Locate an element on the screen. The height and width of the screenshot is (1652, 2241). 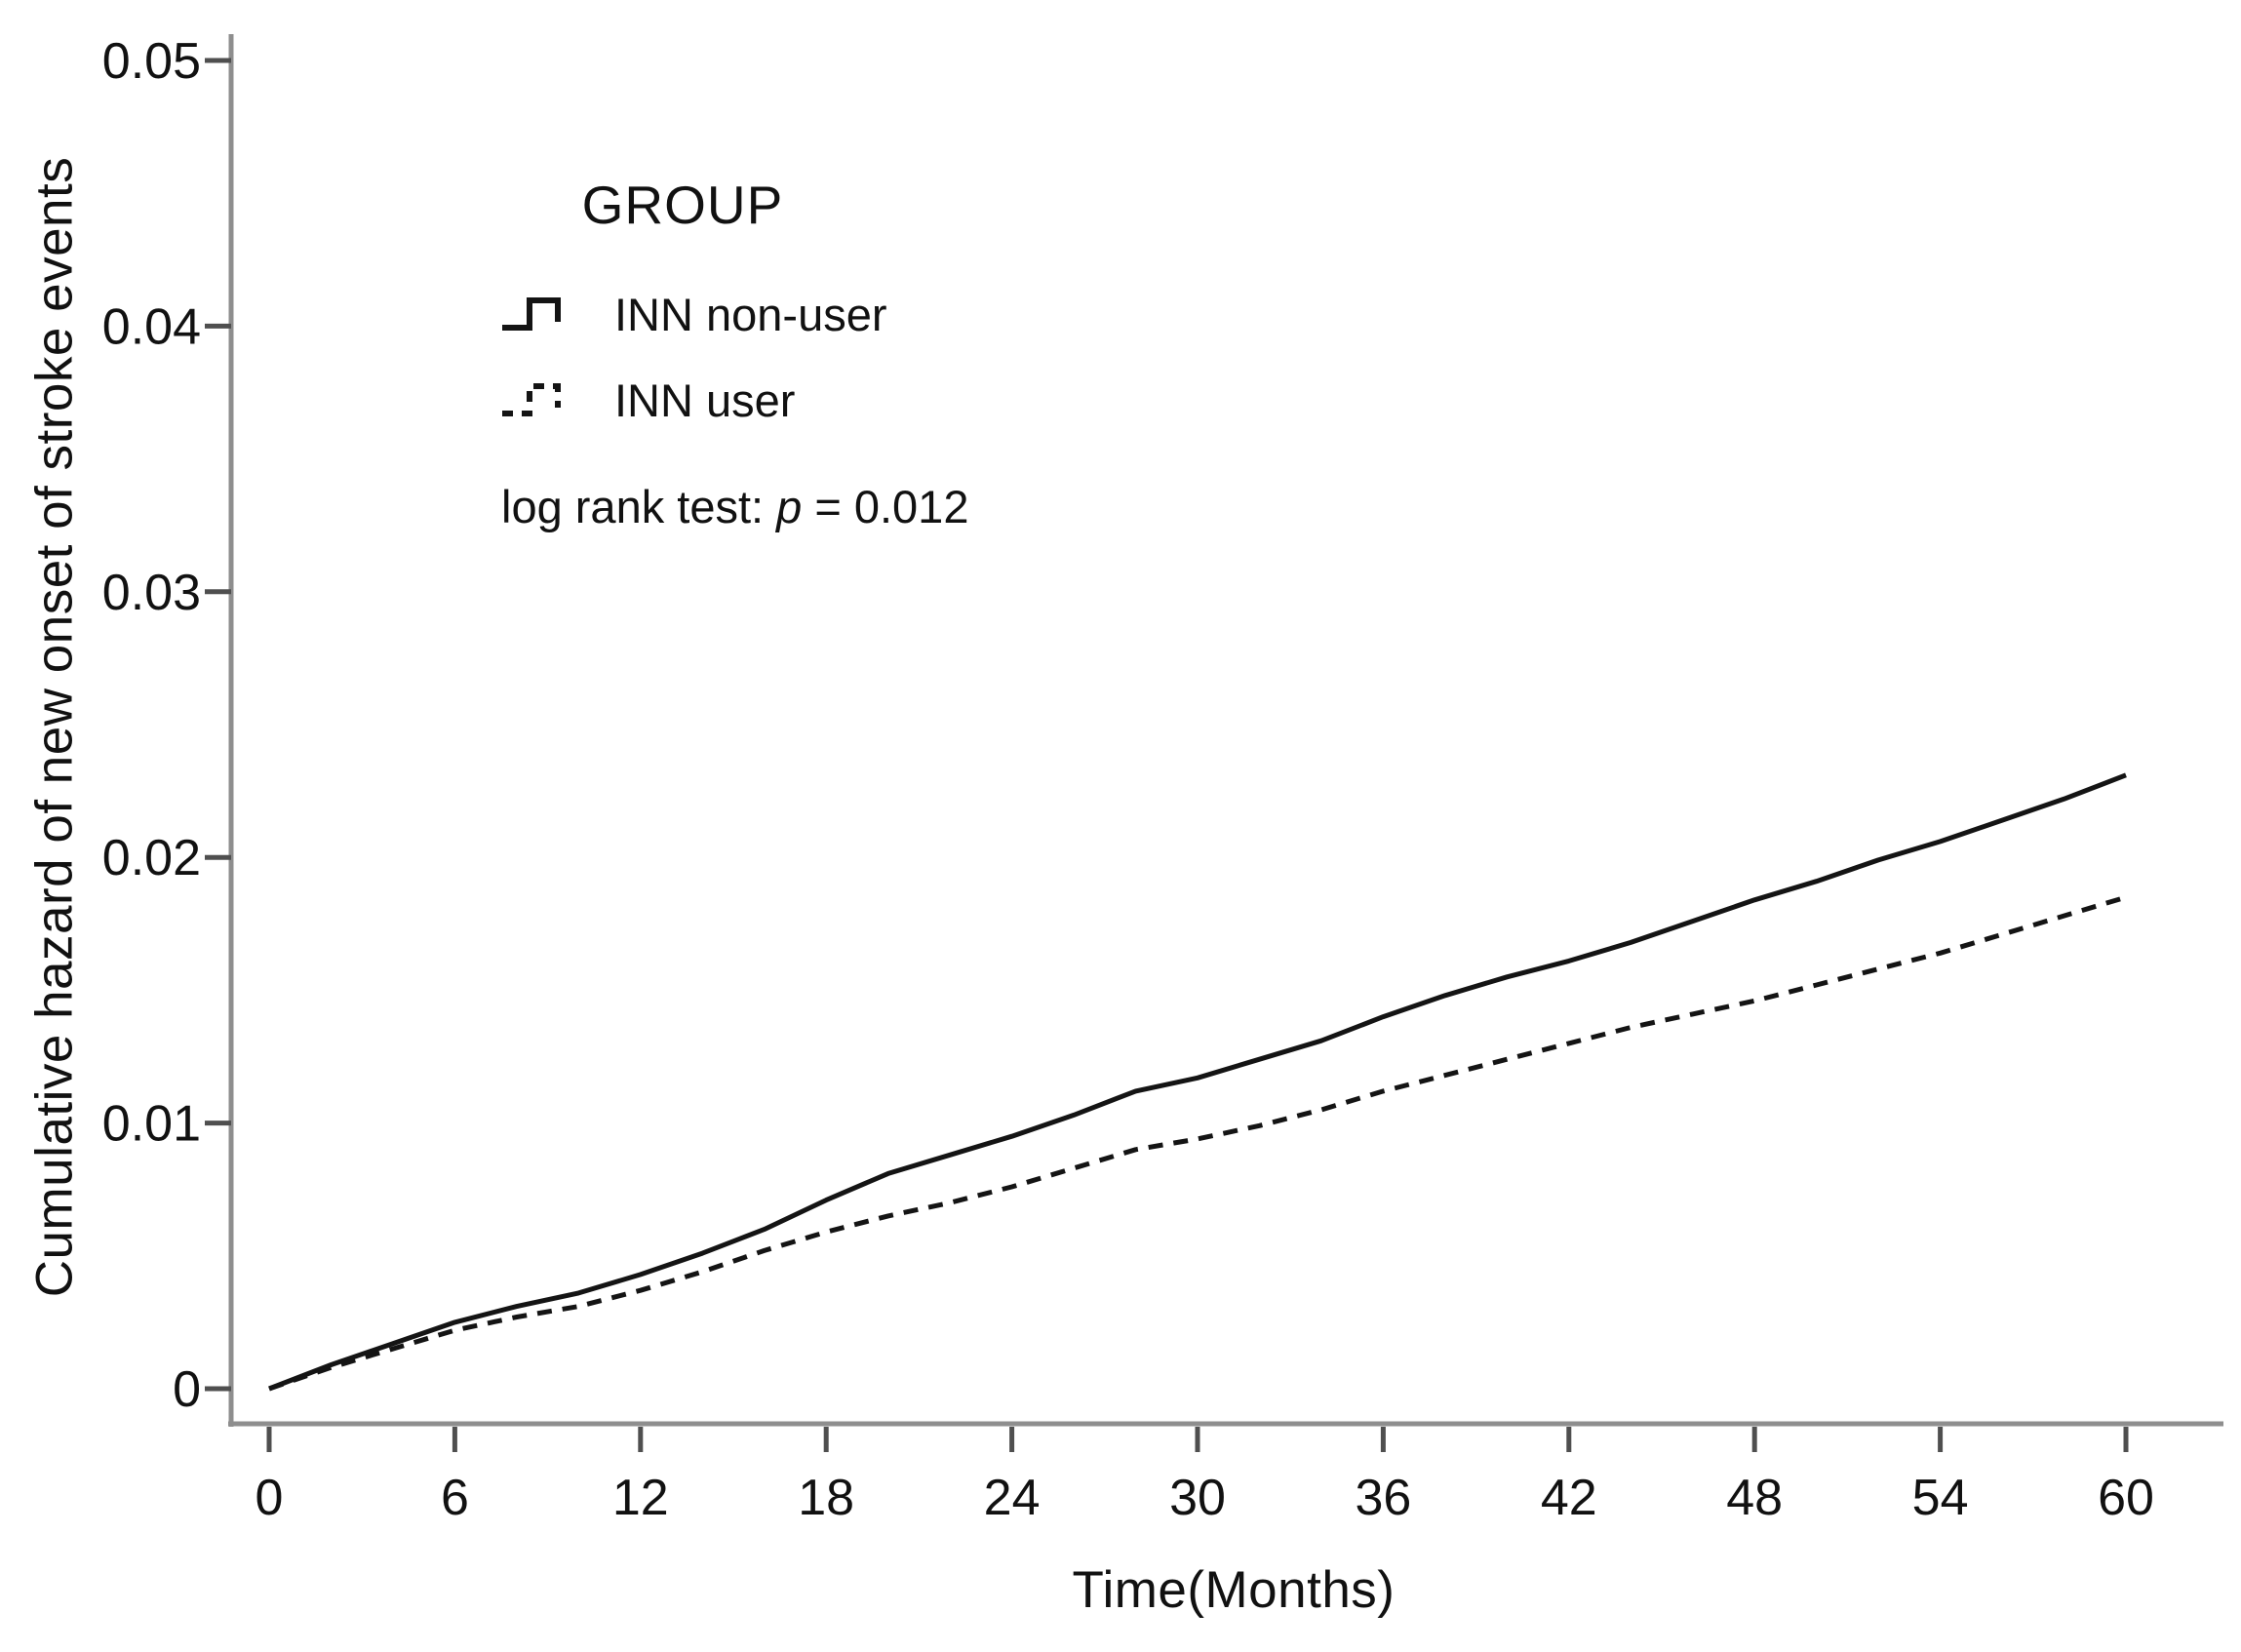
legend-title: GROUP is located at coordinates (683, 205).